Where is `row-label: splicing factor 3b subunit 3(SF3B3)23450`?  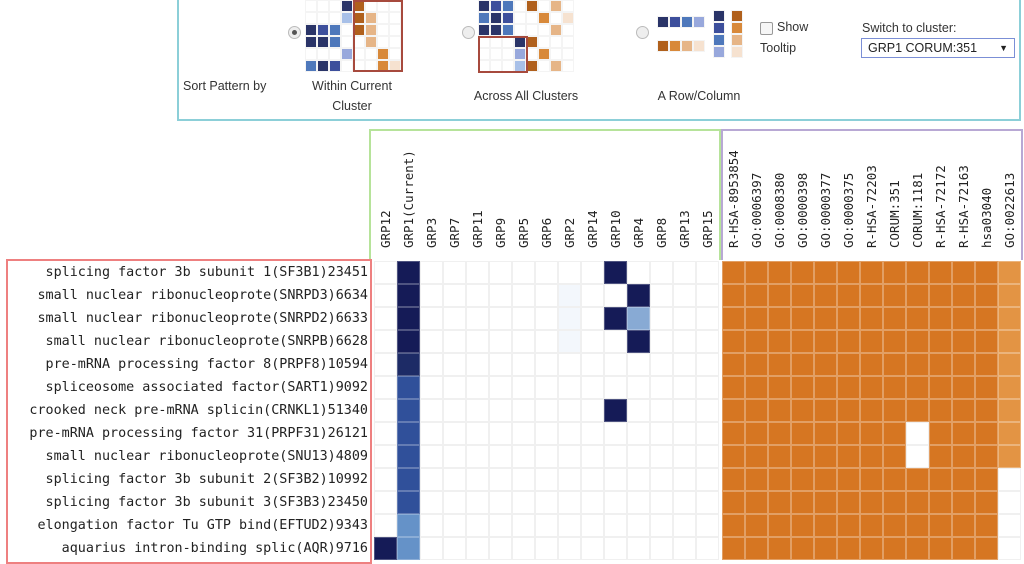 row-label: splicing factor 3b subunit 3(SF3B3)23450 is located at coordinates (206, 502).